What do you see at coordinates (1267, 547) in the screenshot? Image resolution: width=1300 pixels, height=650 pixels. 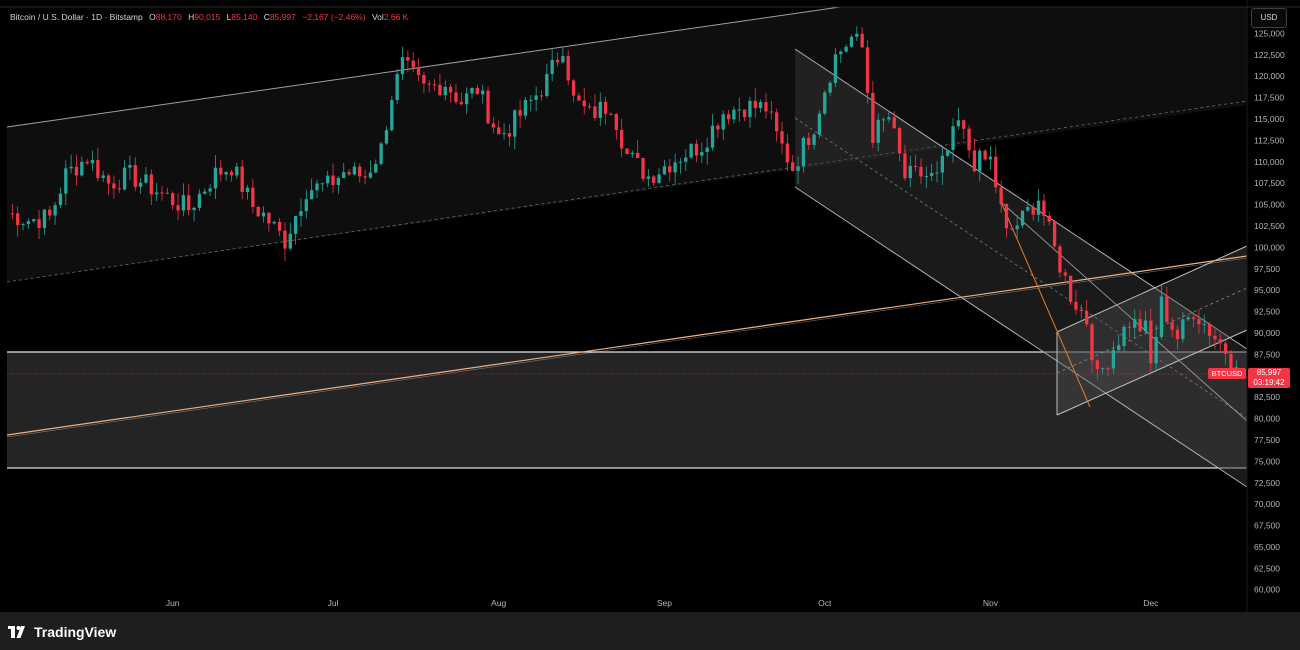 I see `price-tick-label: 65,000` at bounding box center [1267, 547].